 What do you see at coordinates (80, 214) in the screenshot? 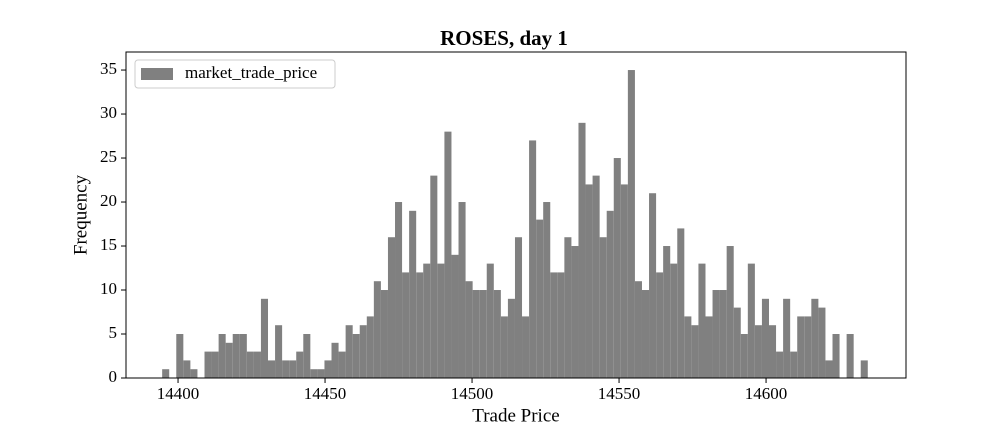
I see `y-axis-label: Frequency` at bounding box center [80, 214].